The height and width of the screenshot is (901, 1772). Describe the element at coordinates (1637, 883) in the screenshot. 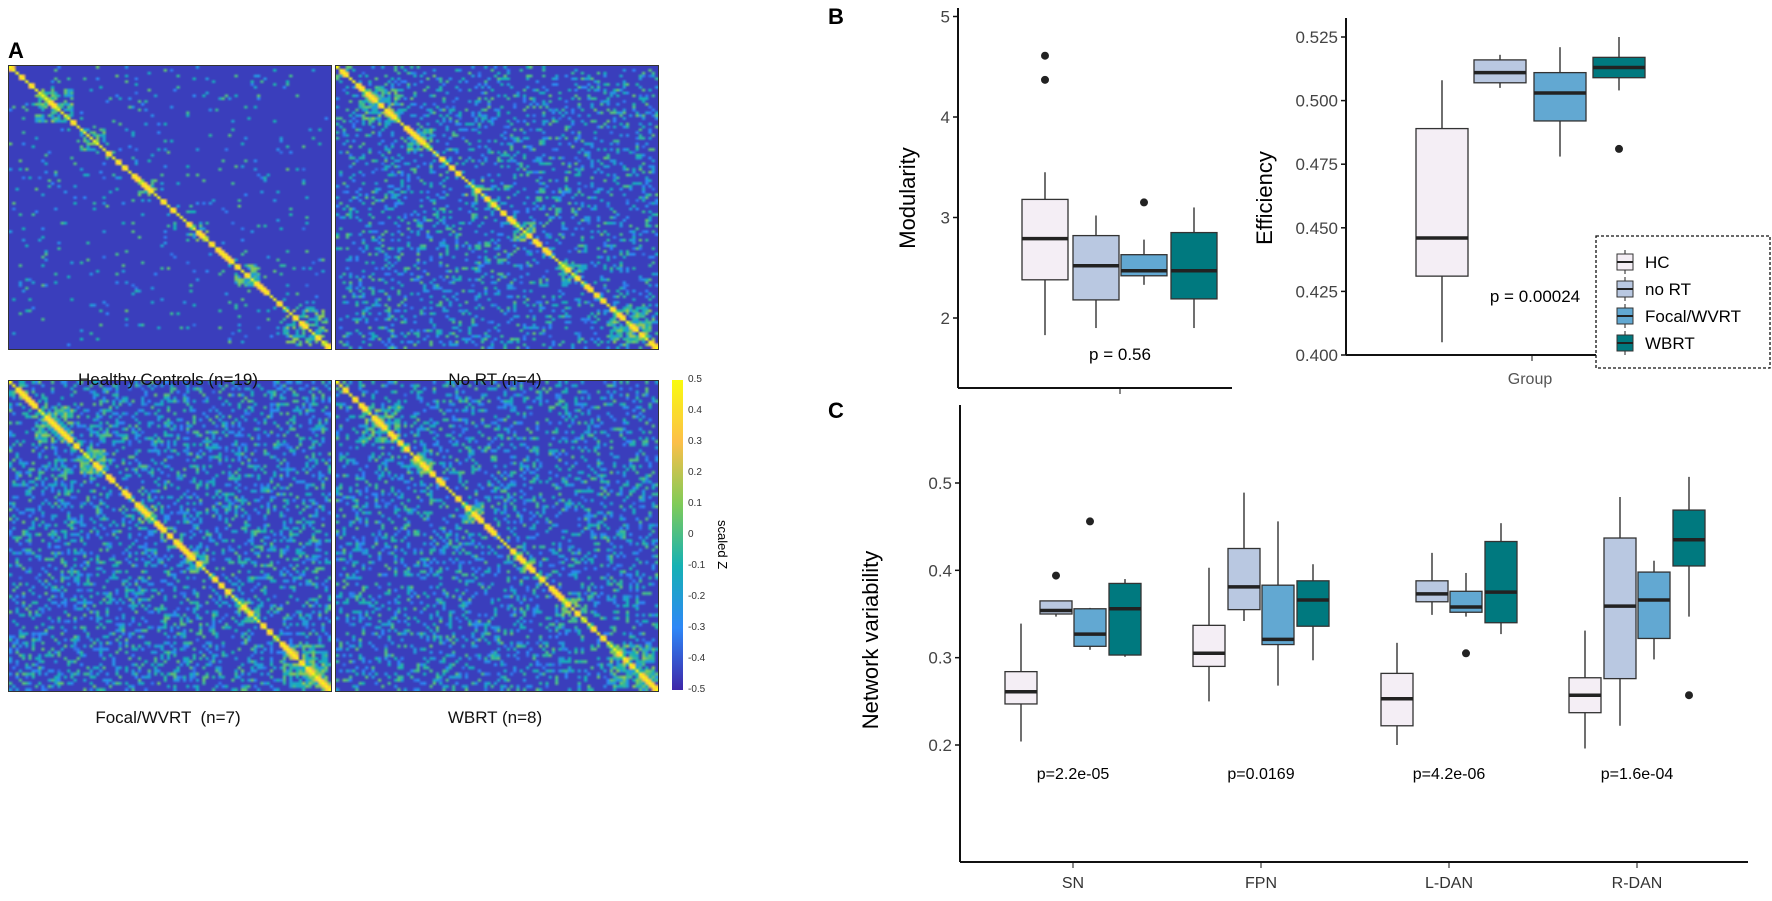

I see `x-tick-label: R-DAN` at that location.